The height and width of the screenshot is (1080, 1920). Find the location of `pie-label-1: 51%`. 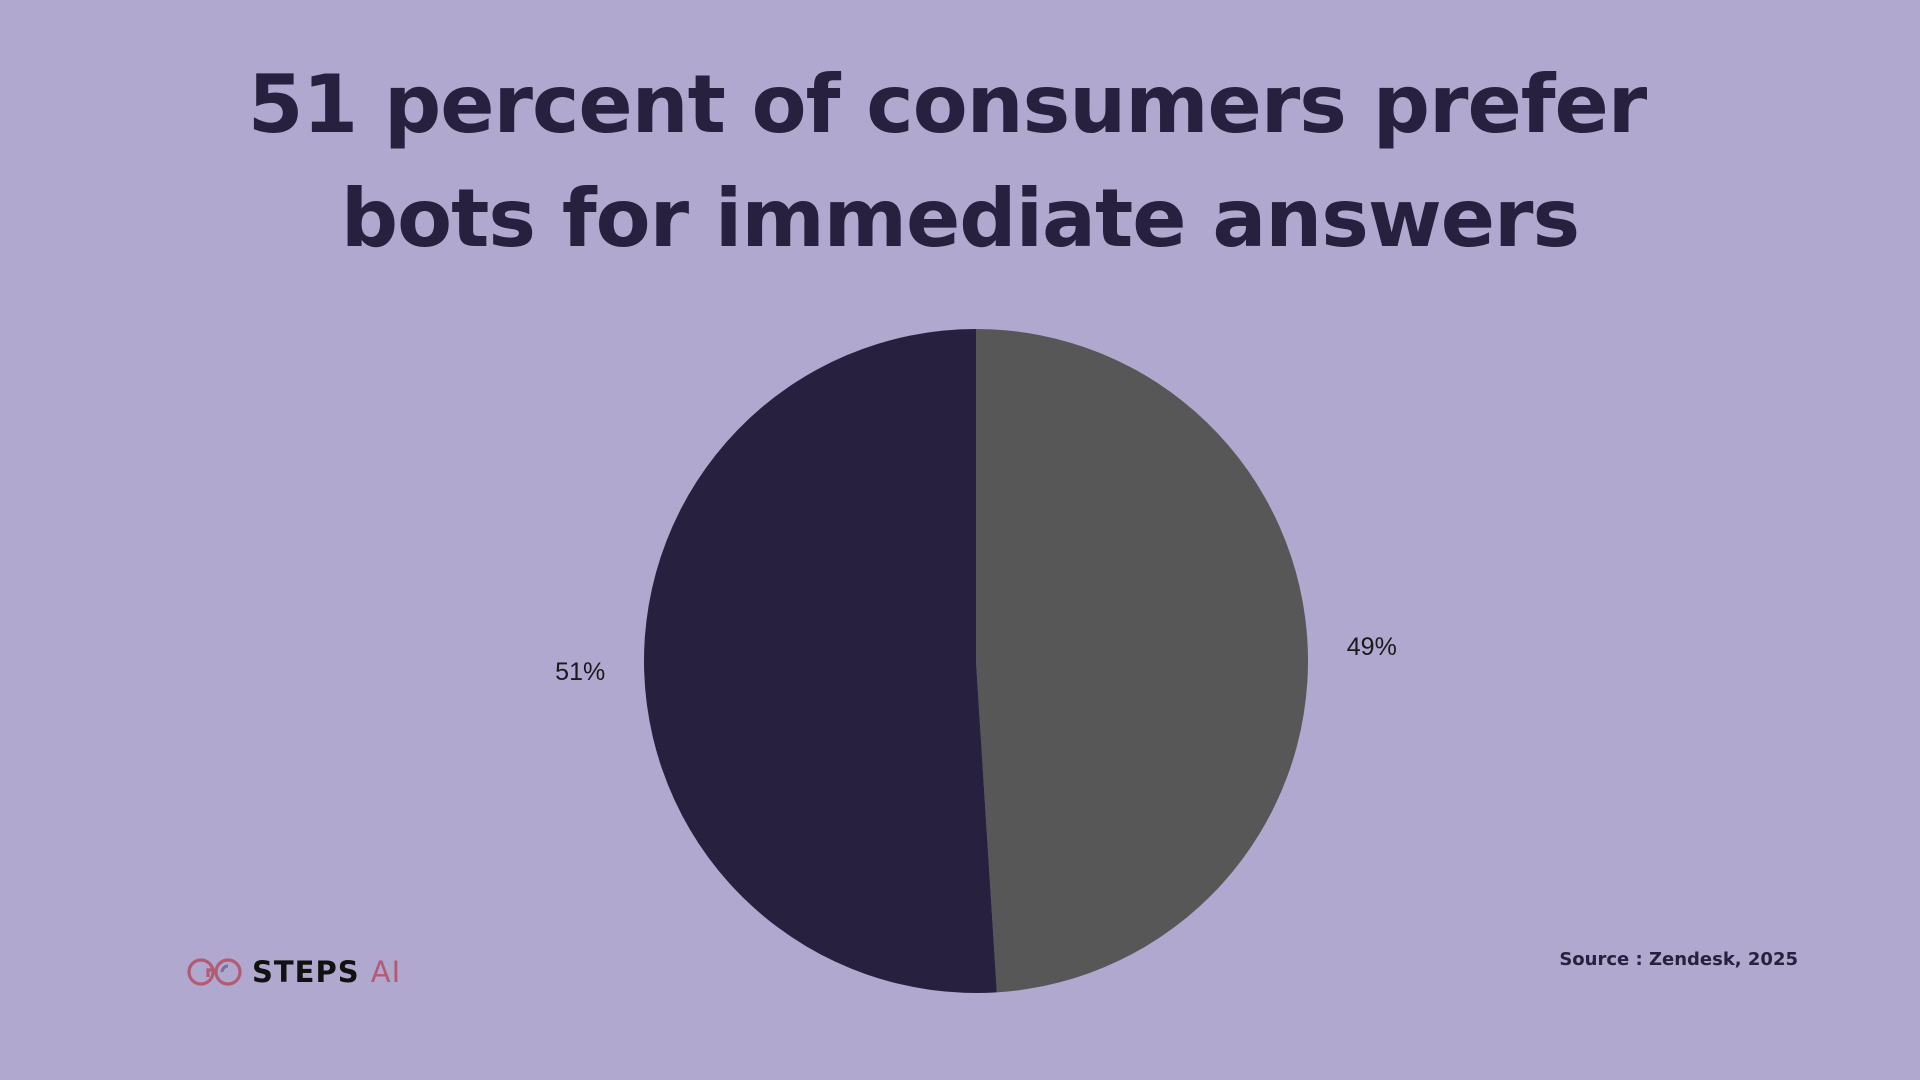

pie-label-1: 51% is located at coordinates (580, 672).